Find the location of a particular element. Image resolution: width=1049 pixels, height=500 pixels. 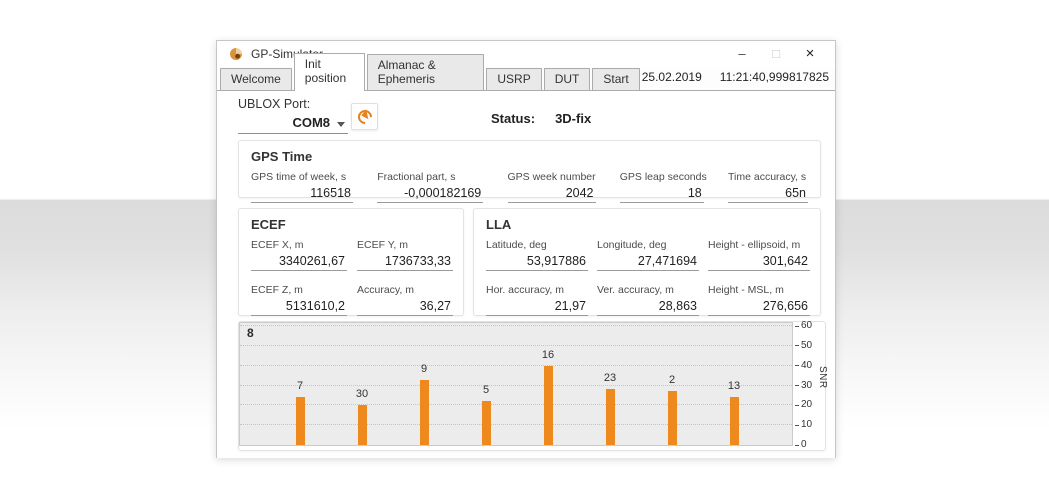

y-tick-label: 40 is located at coordinates (803, 366).